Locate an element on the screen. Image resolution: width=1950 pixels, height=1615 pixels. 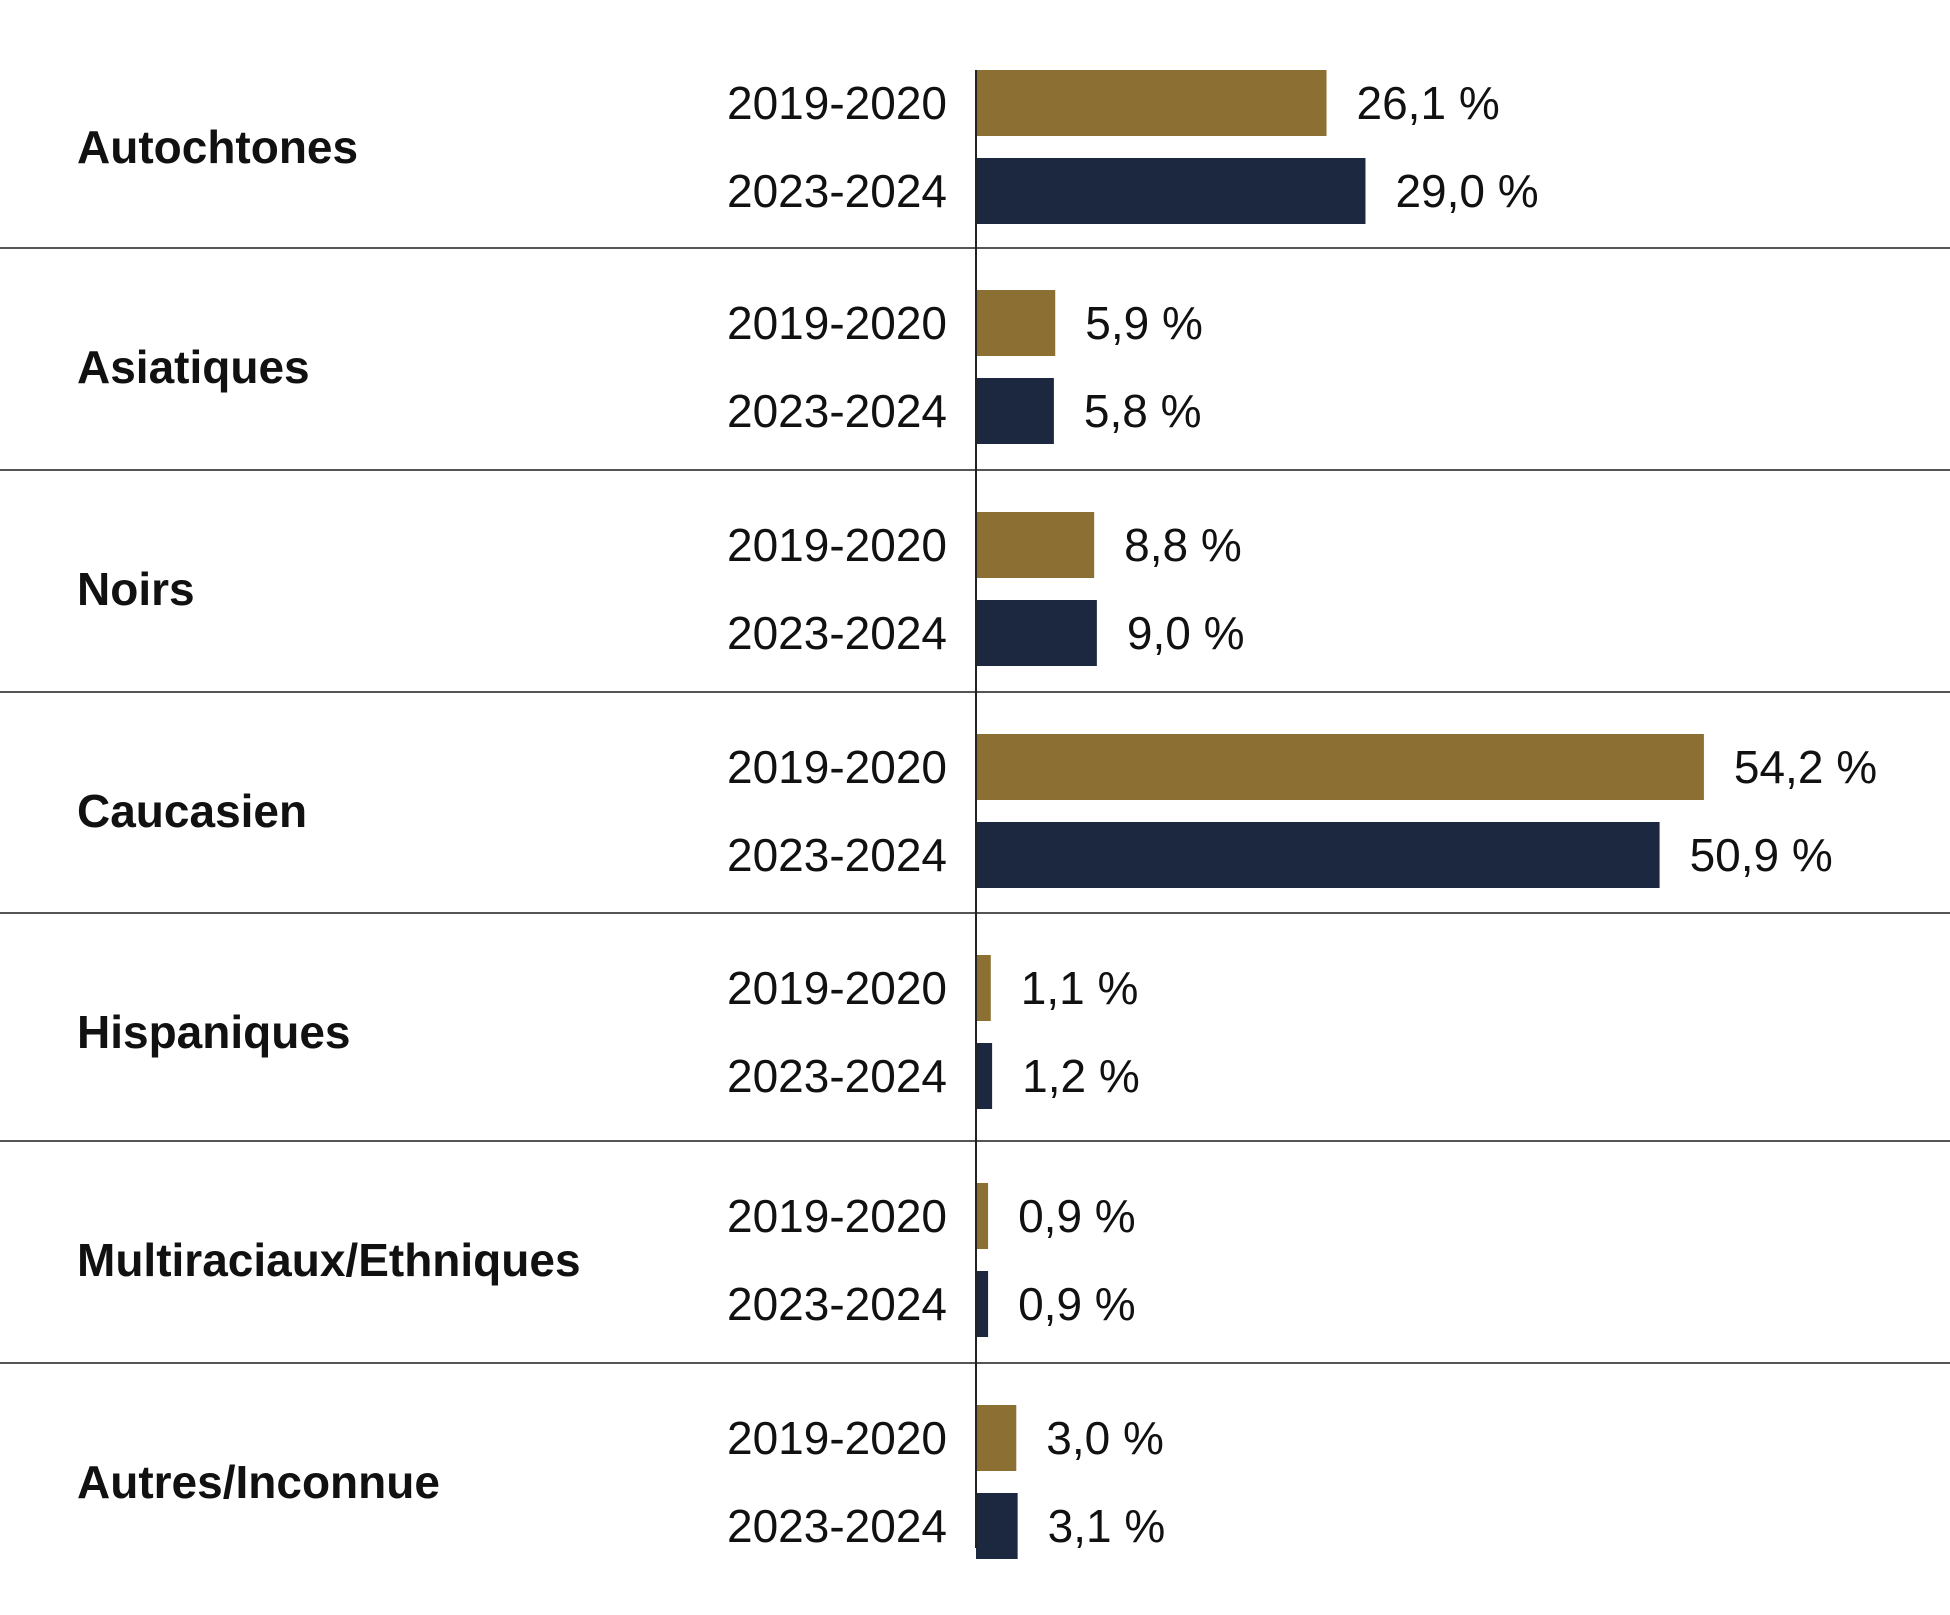
data-label: 29,0 % is located at coordinates (1466, 191).